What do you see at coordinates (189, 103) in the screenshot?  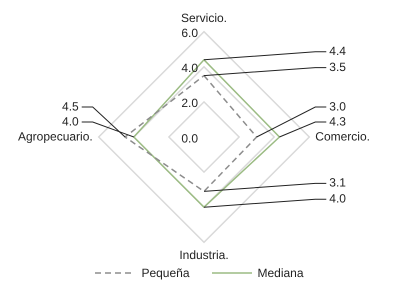 I see `y-tick-label: 2.0` at bounding box center [189, 103].